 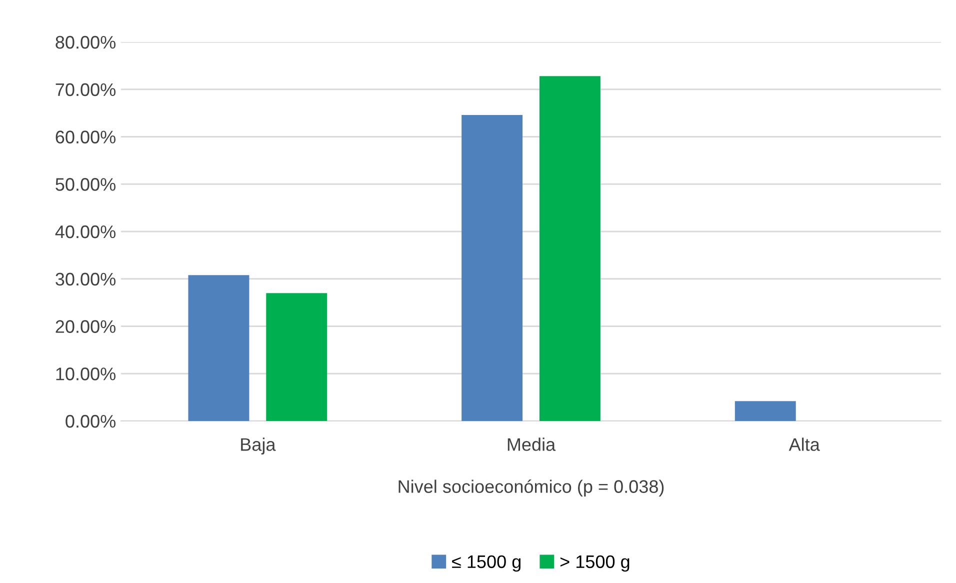 What do you see at coordinates (86, 137) in the screenshot?
I see `y-tick-label: 60.00%` at bounding box center [86, 137].